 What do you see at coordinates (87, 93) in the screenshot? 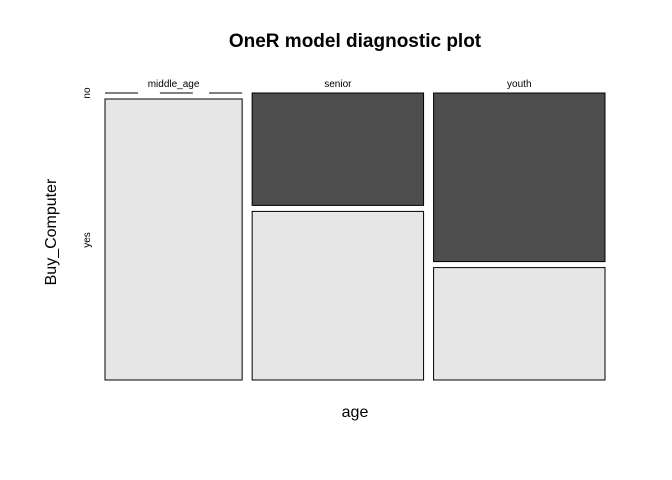
I see `y-category-label-no: no` at bounding box center [87, 93].